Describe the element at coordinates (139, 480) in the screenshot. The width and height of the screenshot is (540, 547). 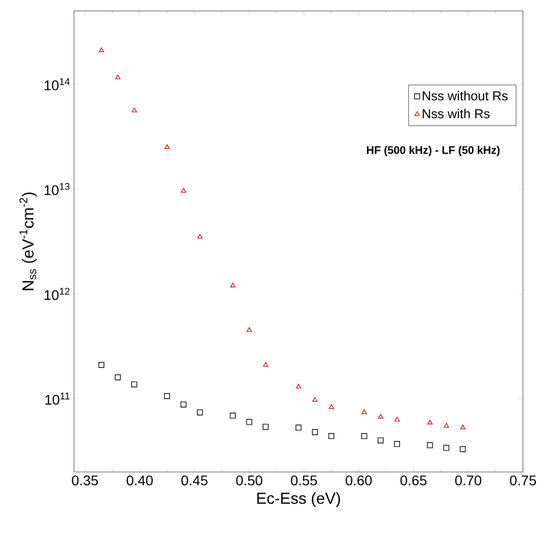
I see `x-tick-label: 0.40` at that location.